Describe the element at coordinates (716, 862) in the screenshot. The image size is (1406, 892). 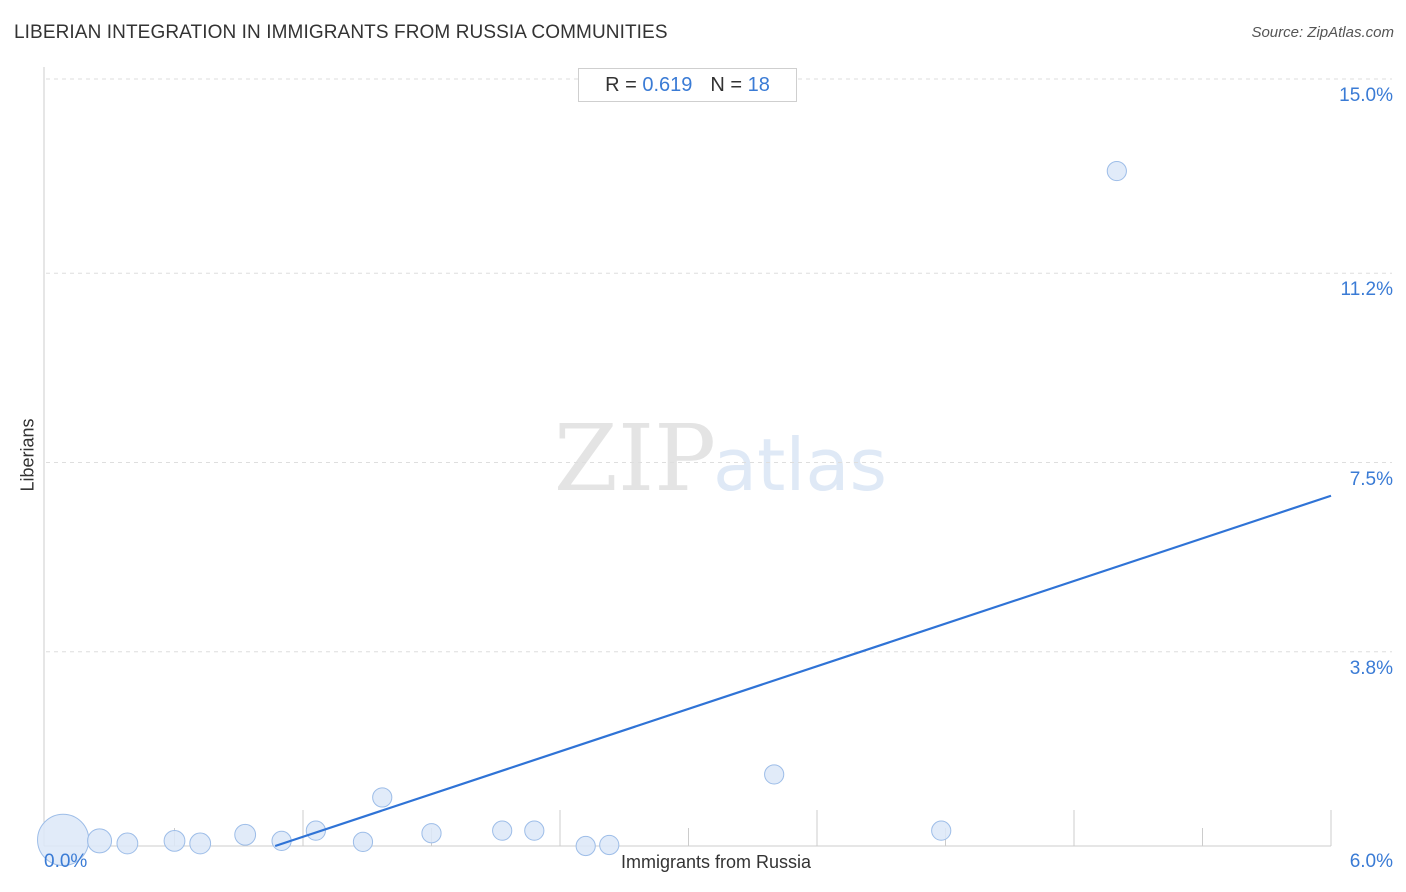
I see `x-axis-label: Immigrants from Russia` at that location.